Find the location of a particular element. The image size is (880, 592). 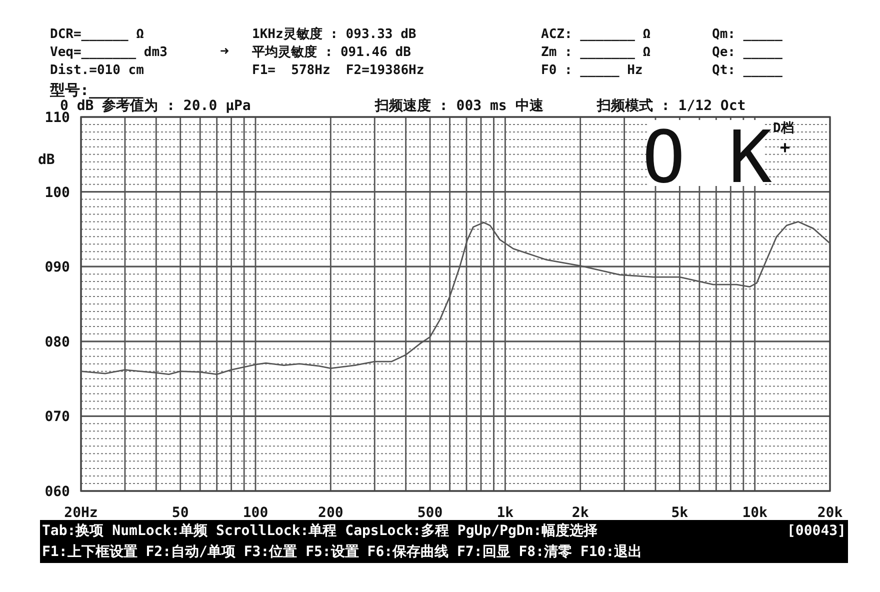

text: Dist.=010 cm is located at coordinates (97, 70).